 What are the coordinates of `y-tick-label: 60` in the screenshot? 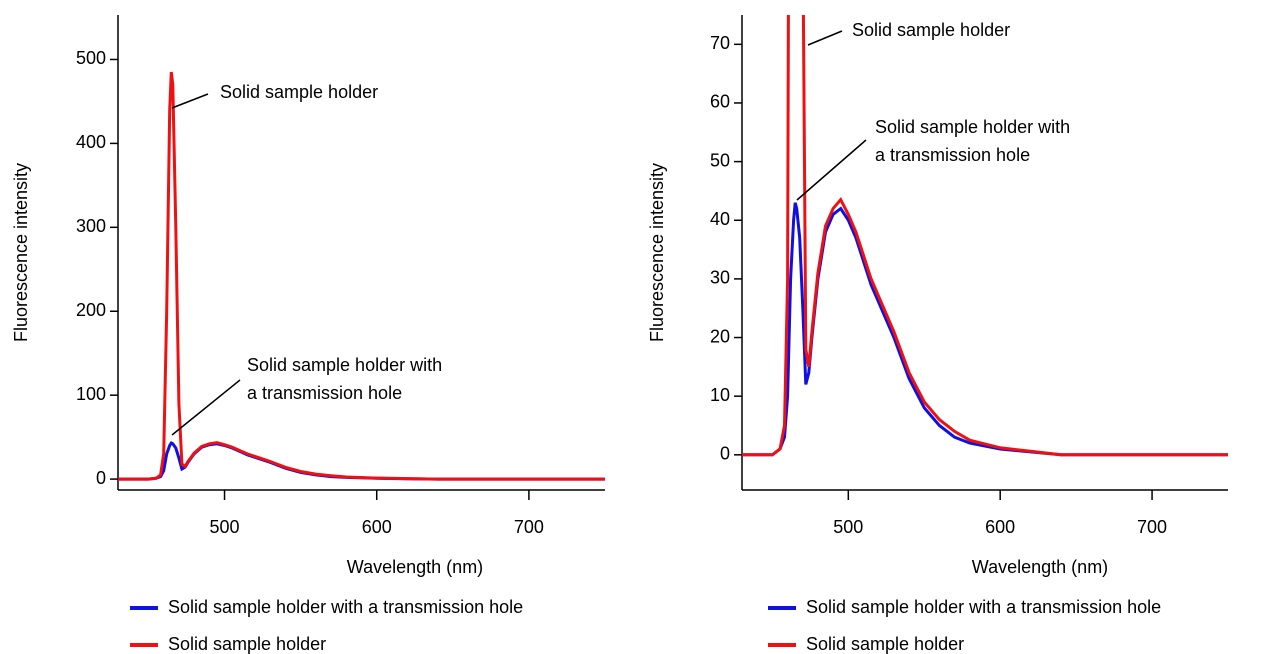 It's located at (720, 102).